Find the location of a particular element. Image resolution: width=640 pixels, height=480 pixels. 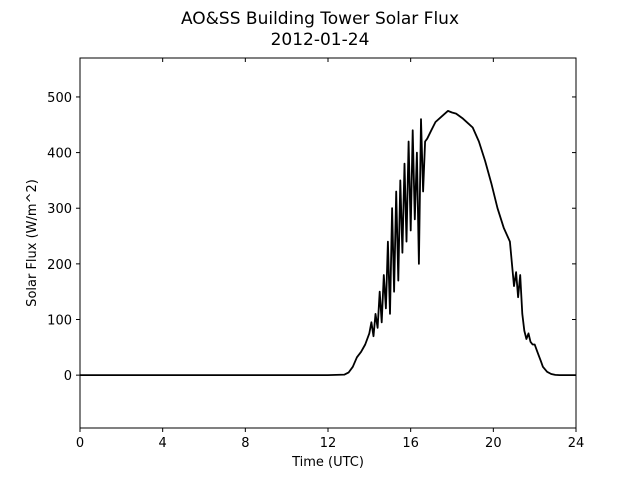

y-tick-label: 300 is located at coordinates (59, 209).